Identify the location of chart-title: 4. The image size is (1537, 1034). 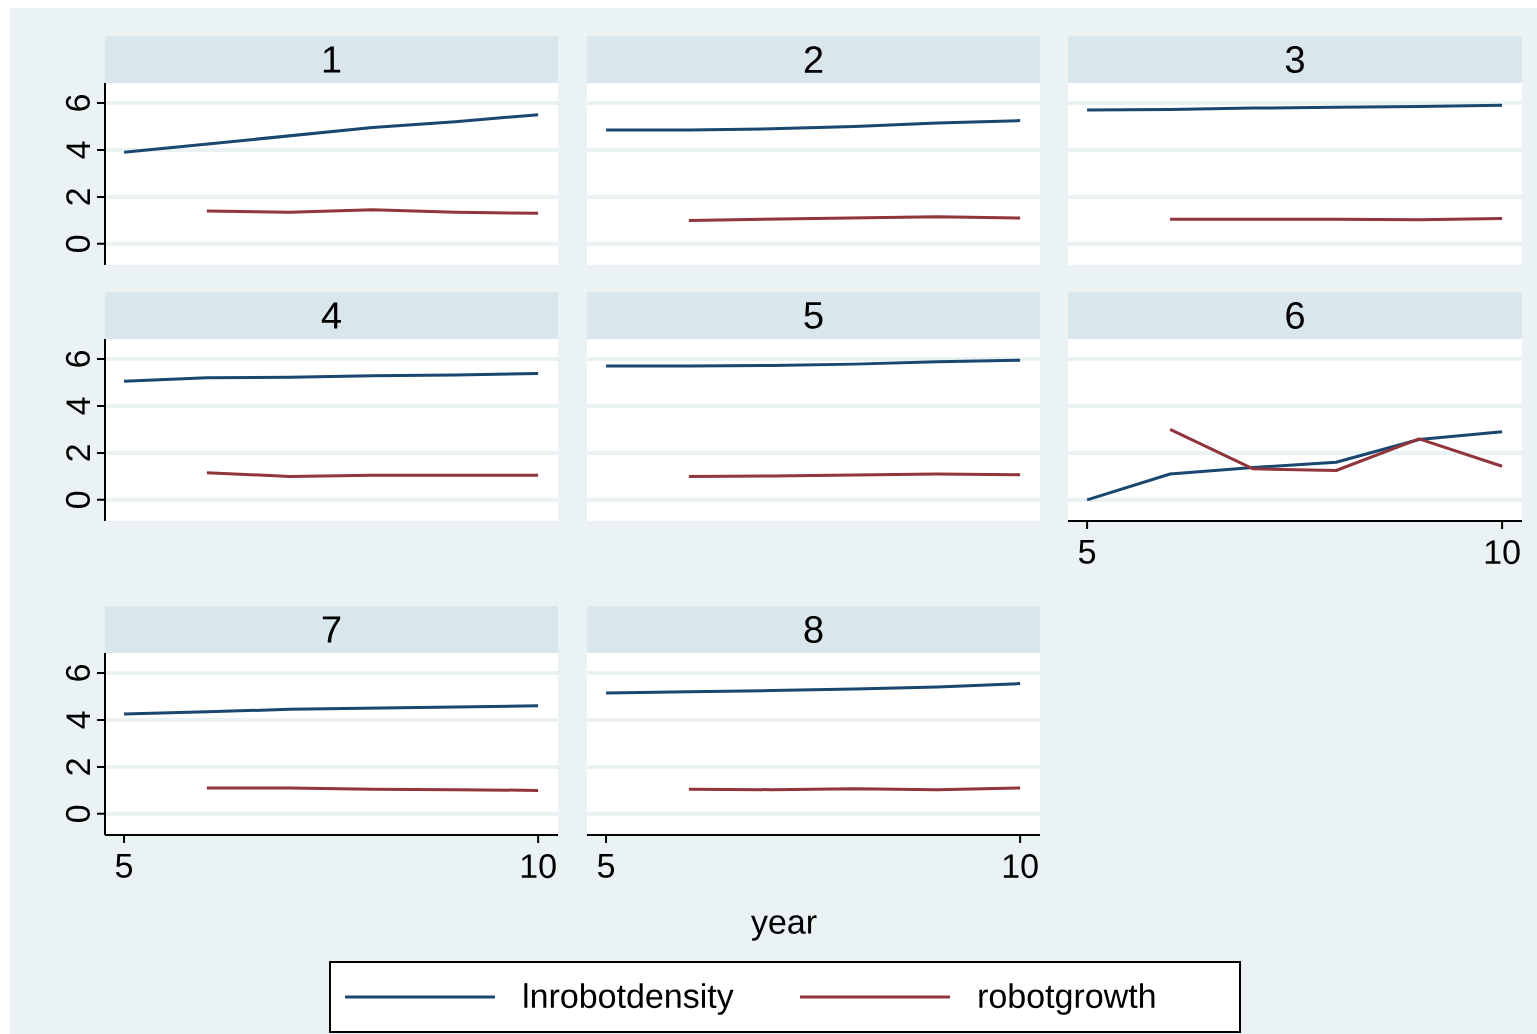
(331, 315).